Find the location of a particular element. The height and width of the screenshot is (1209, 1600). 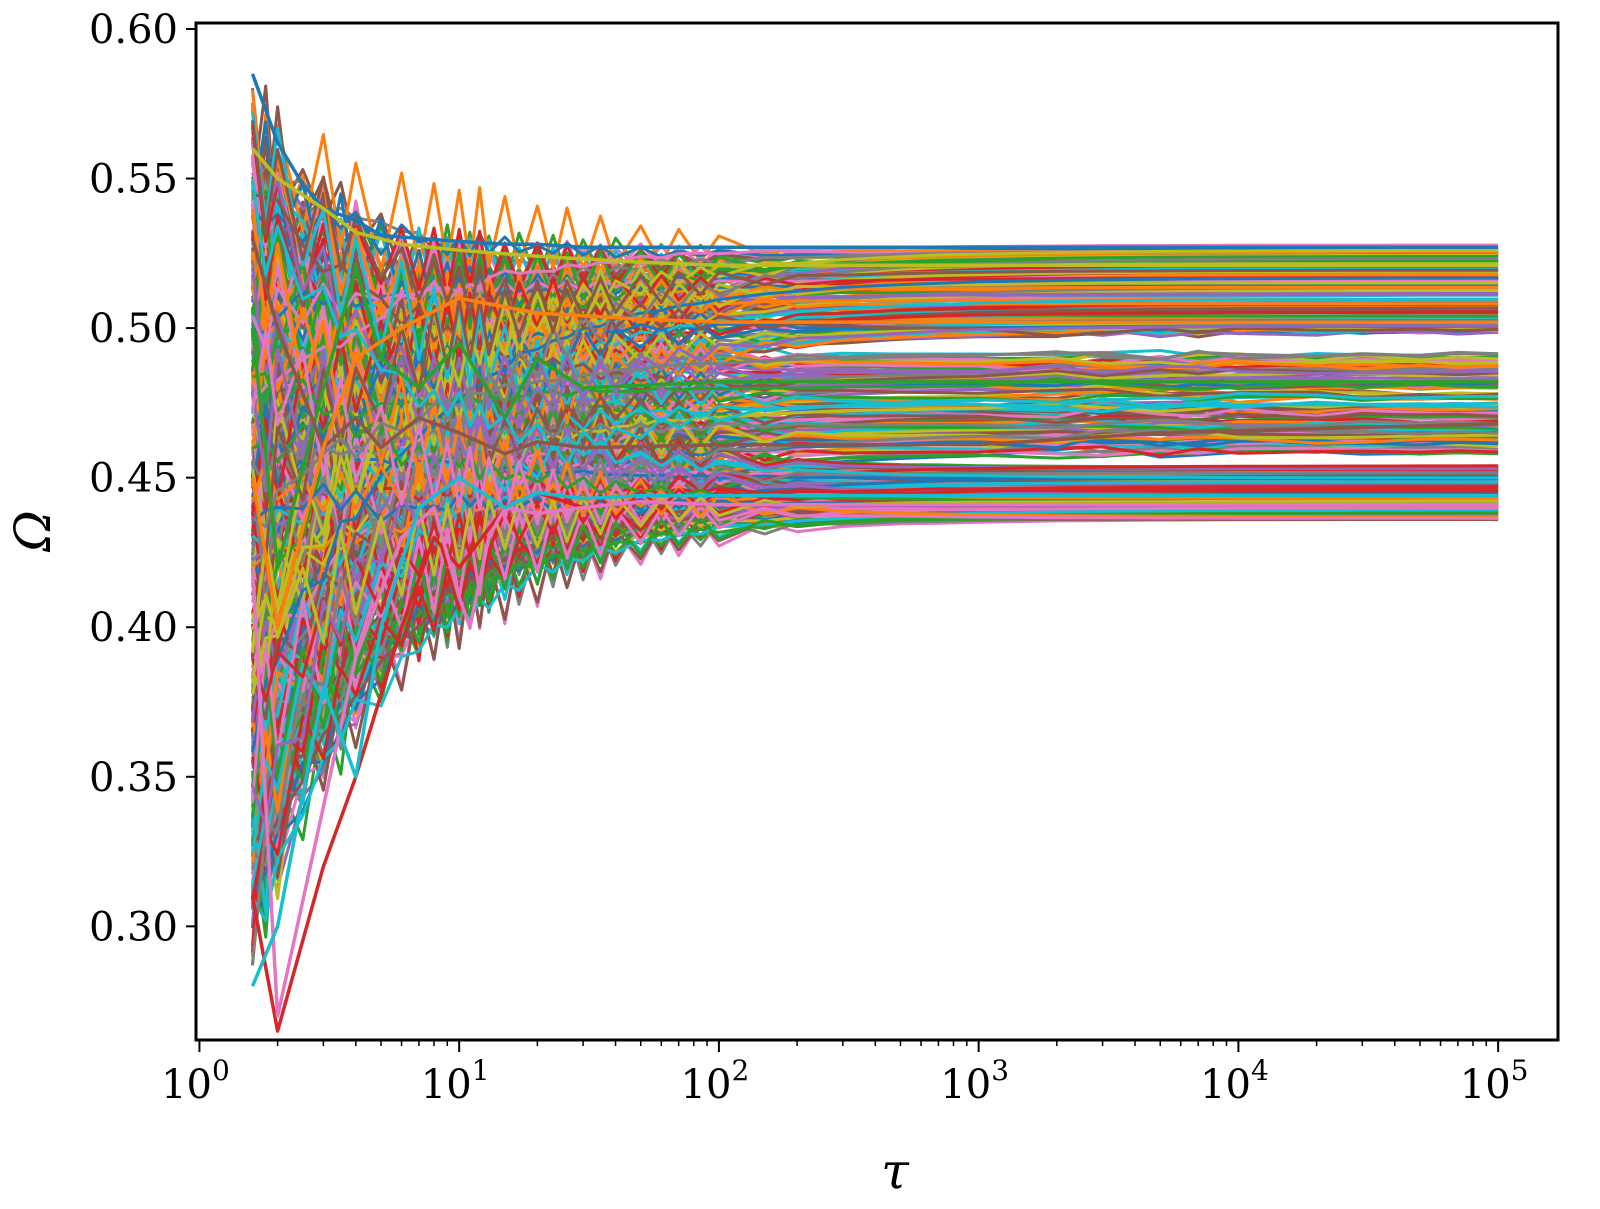

y-tick-label-6: 0.60 is located at coordinates (133, 30).